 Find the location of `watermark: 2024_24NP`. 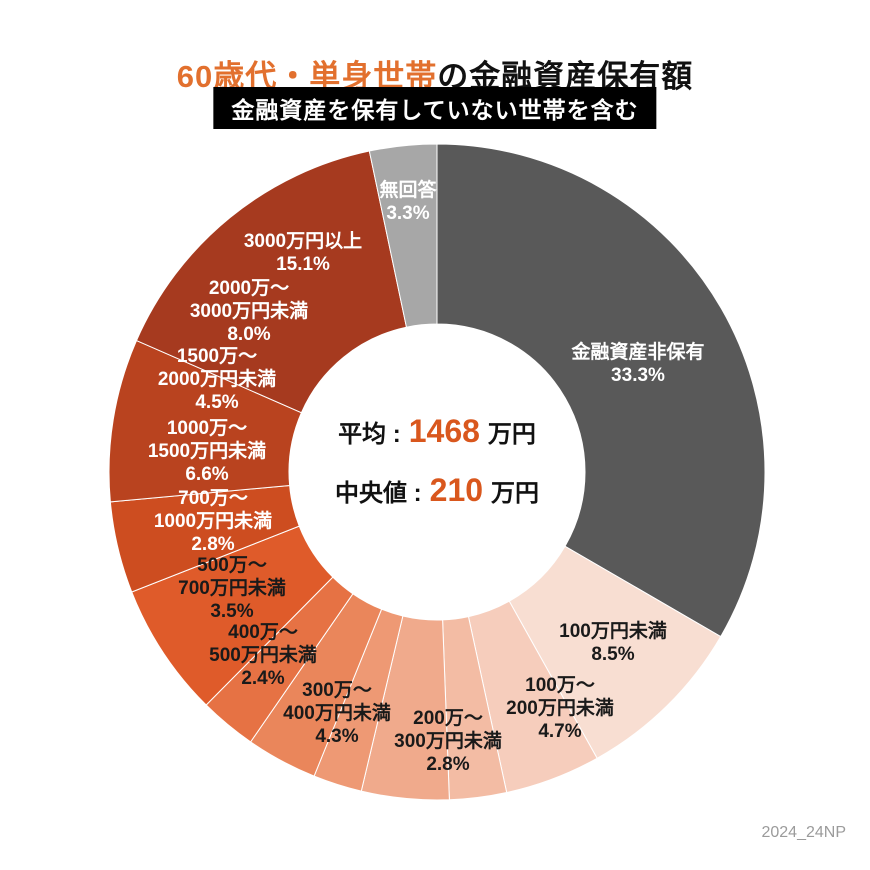

watermark: 2024_24NP is located at coordinates (803, 832).